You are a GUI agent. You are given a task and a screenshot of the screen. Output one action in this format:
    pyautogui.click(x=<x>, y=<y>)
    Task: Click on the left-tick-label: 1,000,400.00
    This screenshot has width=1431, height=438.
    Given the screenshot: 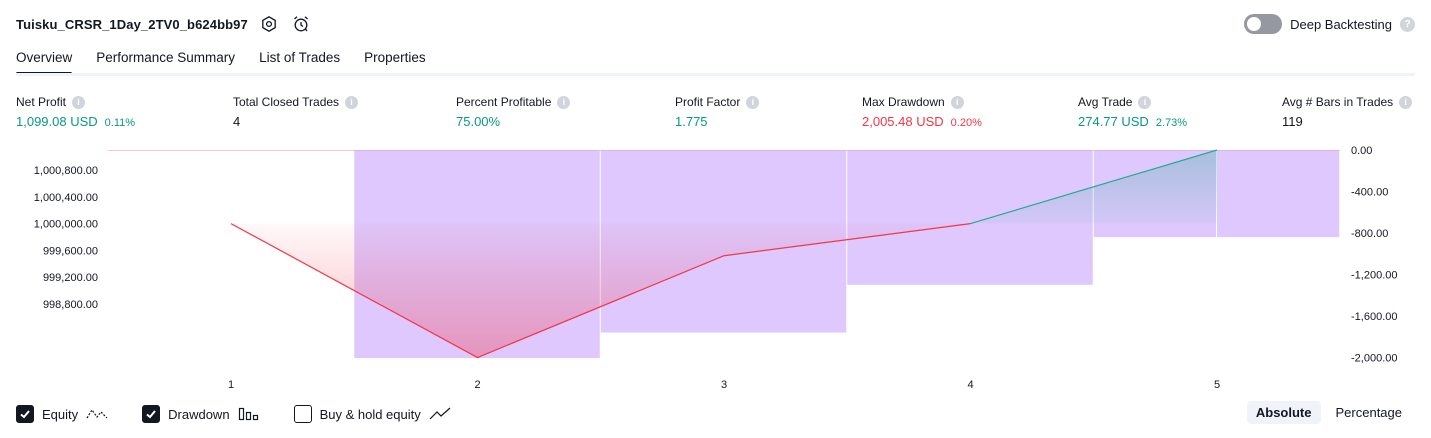 What is the action you would take?
    pyautogui.click(x=66, y=198)
    